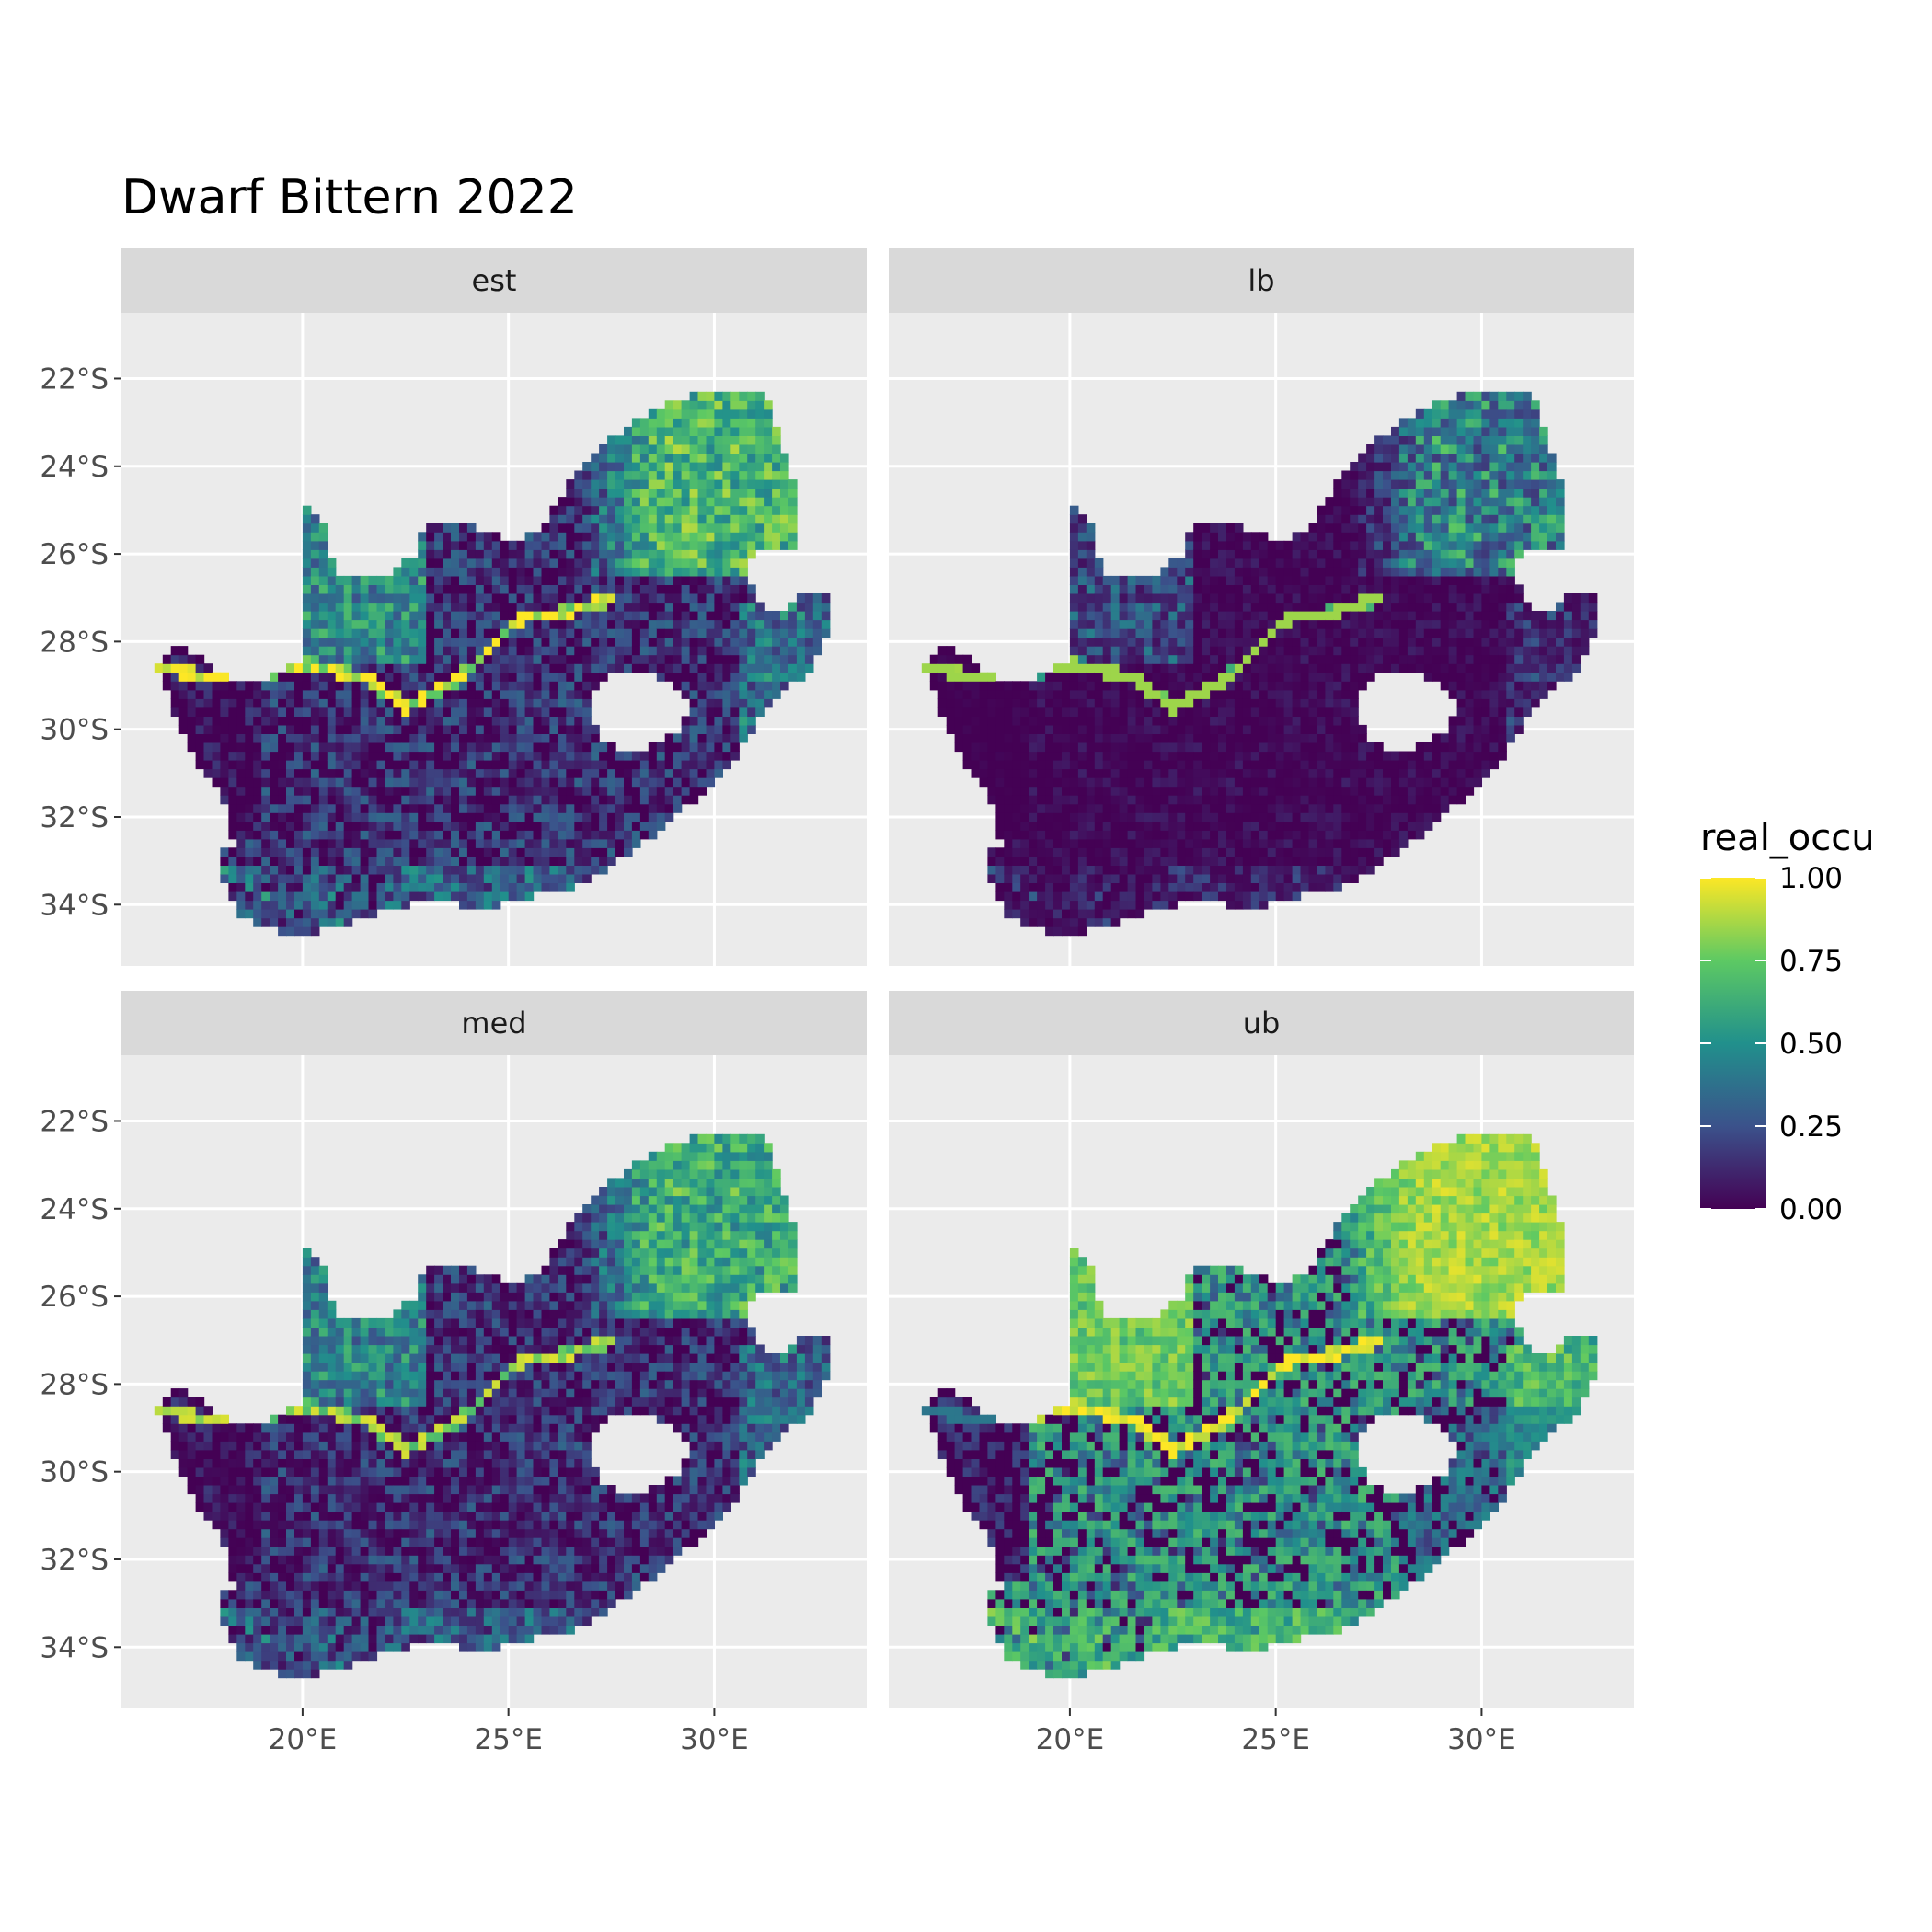  Describe the element at coordinates (1811, 1044) in the screenshot. I see `legend-break-label: 0.50` at that location.